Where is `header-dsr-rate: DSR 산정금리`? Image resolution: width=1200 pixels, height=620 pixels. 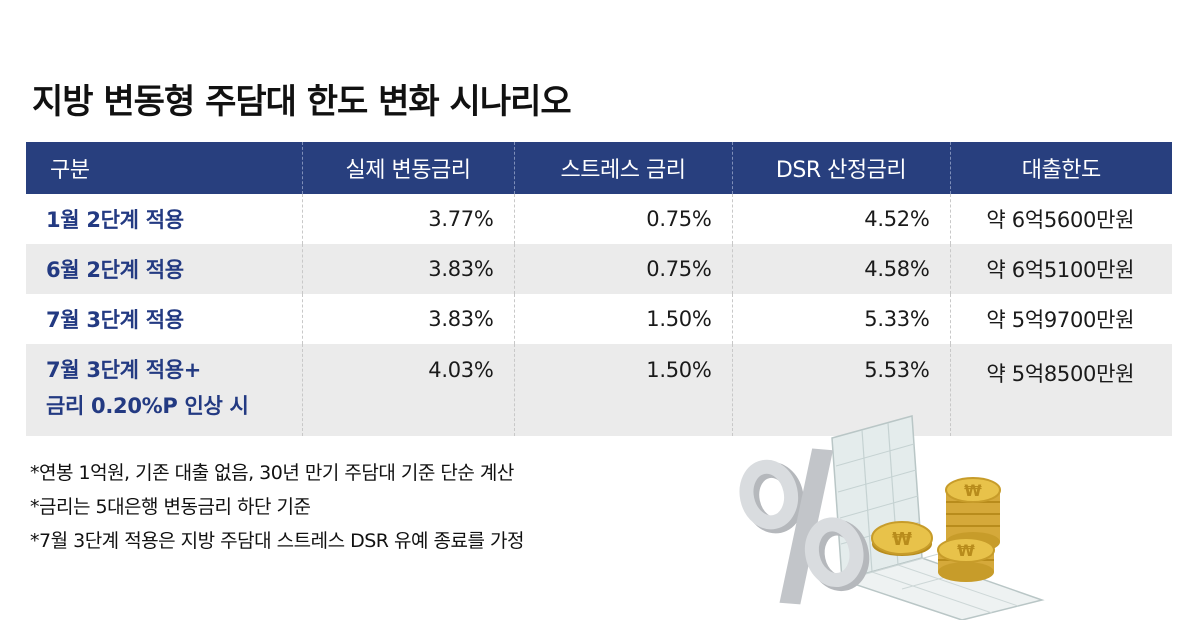 header-dsr-rate: DSR 산정금리 is located at coordinates (840, 168).